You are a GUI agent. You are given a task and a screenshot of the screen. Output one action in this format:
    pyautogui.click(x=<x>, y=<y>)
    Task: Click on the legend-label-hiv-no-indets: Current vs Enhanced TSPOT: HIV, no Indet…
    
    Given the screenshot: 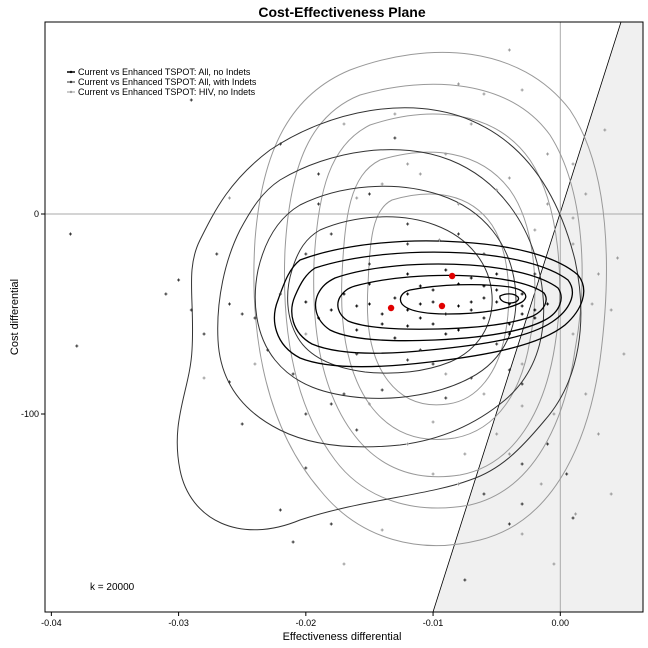 What is the action you would take?
    pyautogui.click(x=167, y=92)
    